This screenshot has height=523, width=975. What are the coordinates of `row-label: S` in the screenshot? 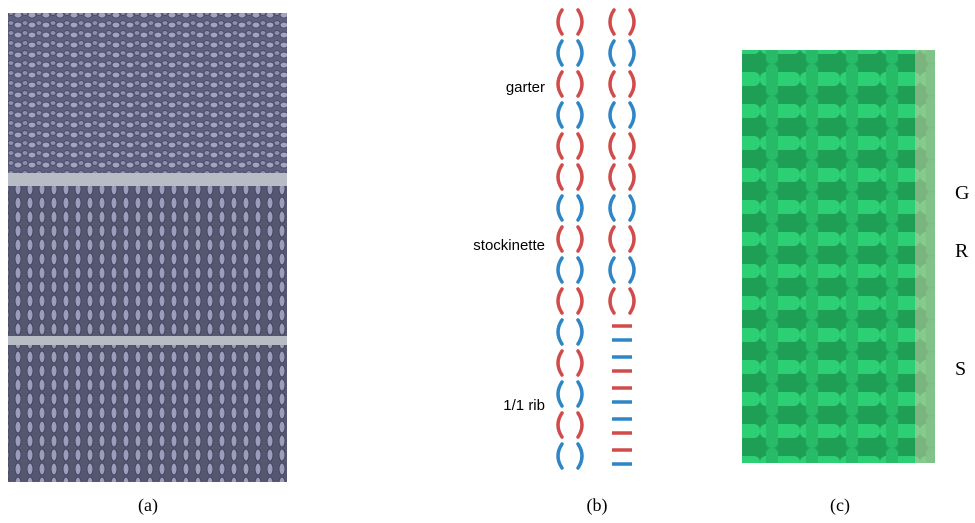 It's located at (960, 369).